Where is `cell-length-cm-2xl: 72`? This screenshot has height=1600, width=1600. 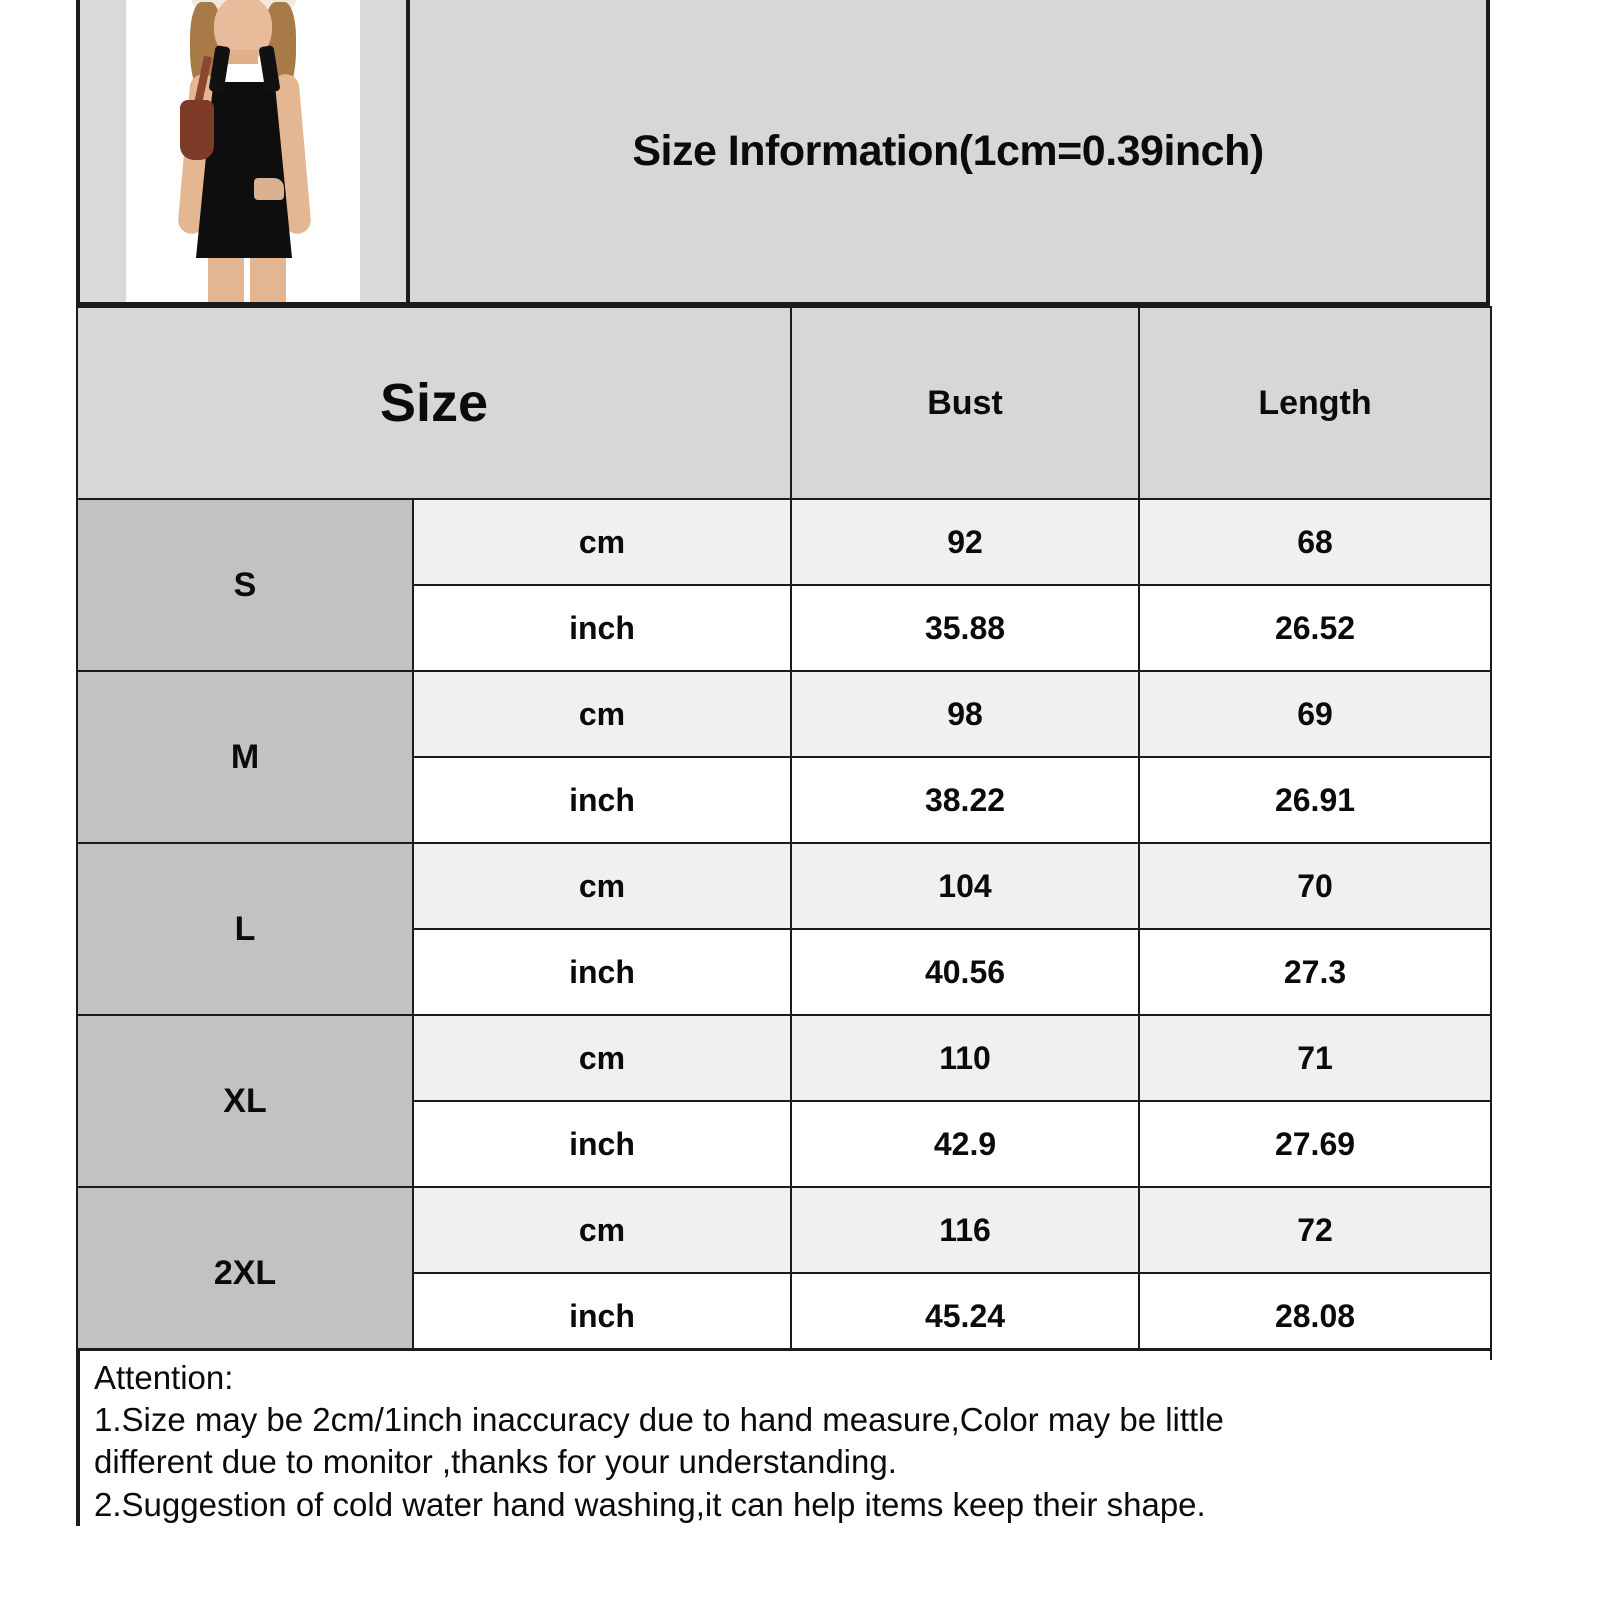
cell-length-cm-2xl: 72 is located at coordinates (1315, 1230).